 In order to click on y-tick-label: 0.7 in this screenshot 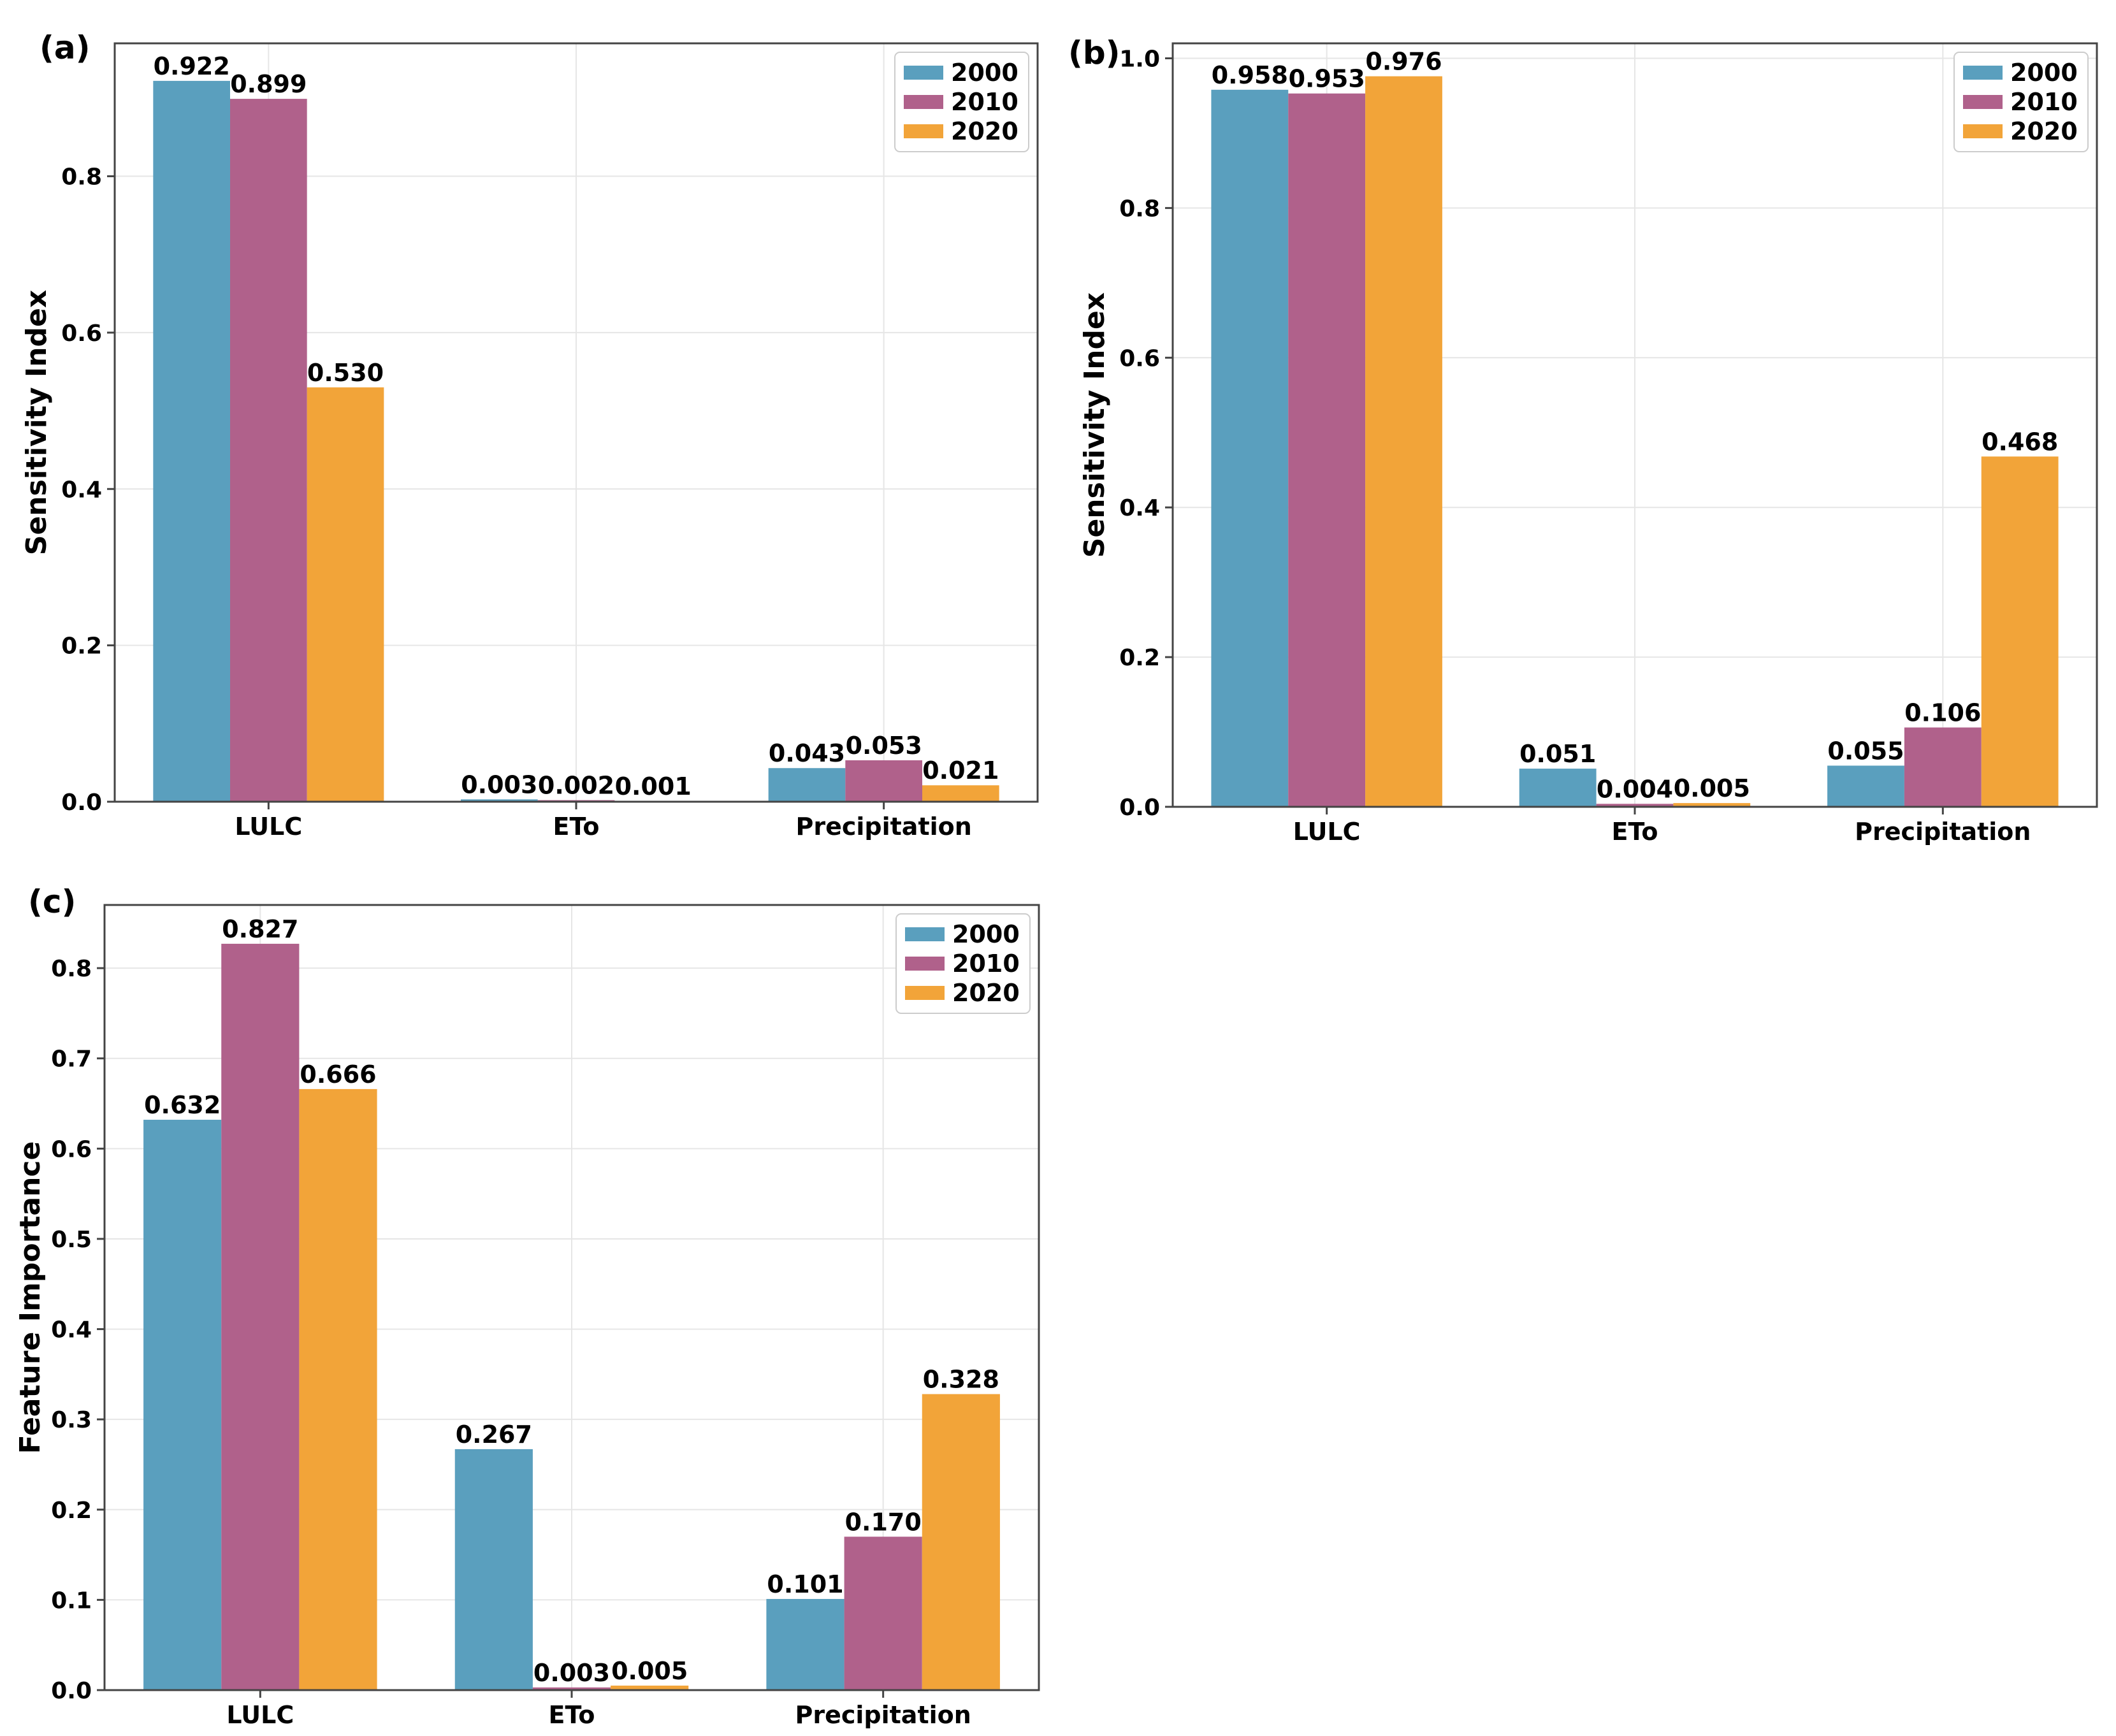, I will do `click(72, 1059)`.